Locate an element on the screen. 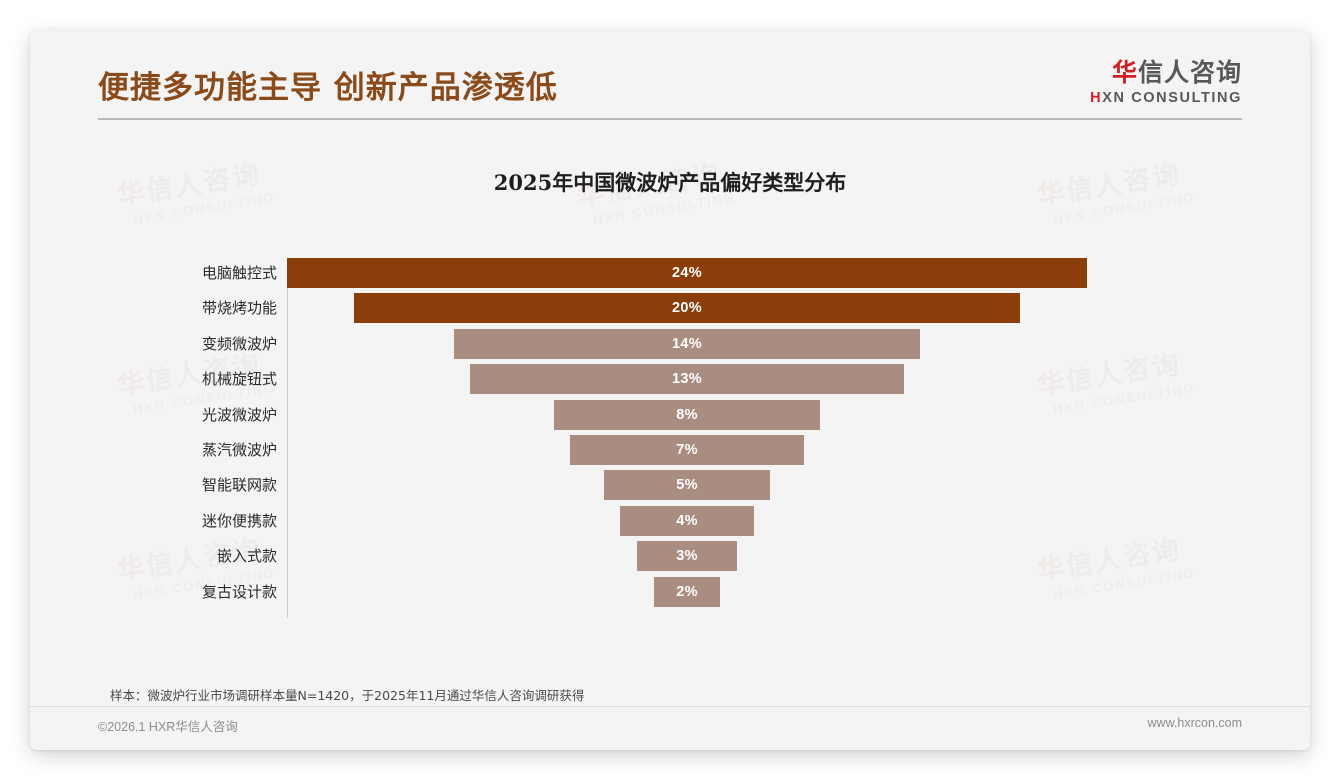 The height and width of the screenshot is (780, 1340). chart-row: 蒸汽微波炉 7% is located at coordinates (670, 450).